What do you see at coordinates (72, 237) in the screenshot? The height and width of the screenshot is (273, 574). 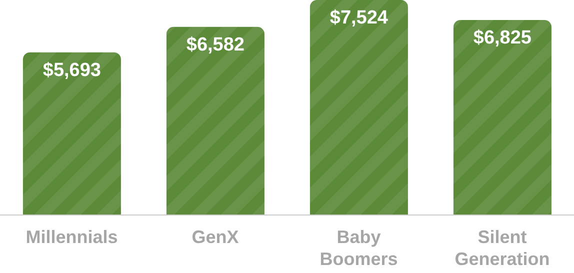 I see `x-tick-label: Millennials` at bounding box center [72, 237].